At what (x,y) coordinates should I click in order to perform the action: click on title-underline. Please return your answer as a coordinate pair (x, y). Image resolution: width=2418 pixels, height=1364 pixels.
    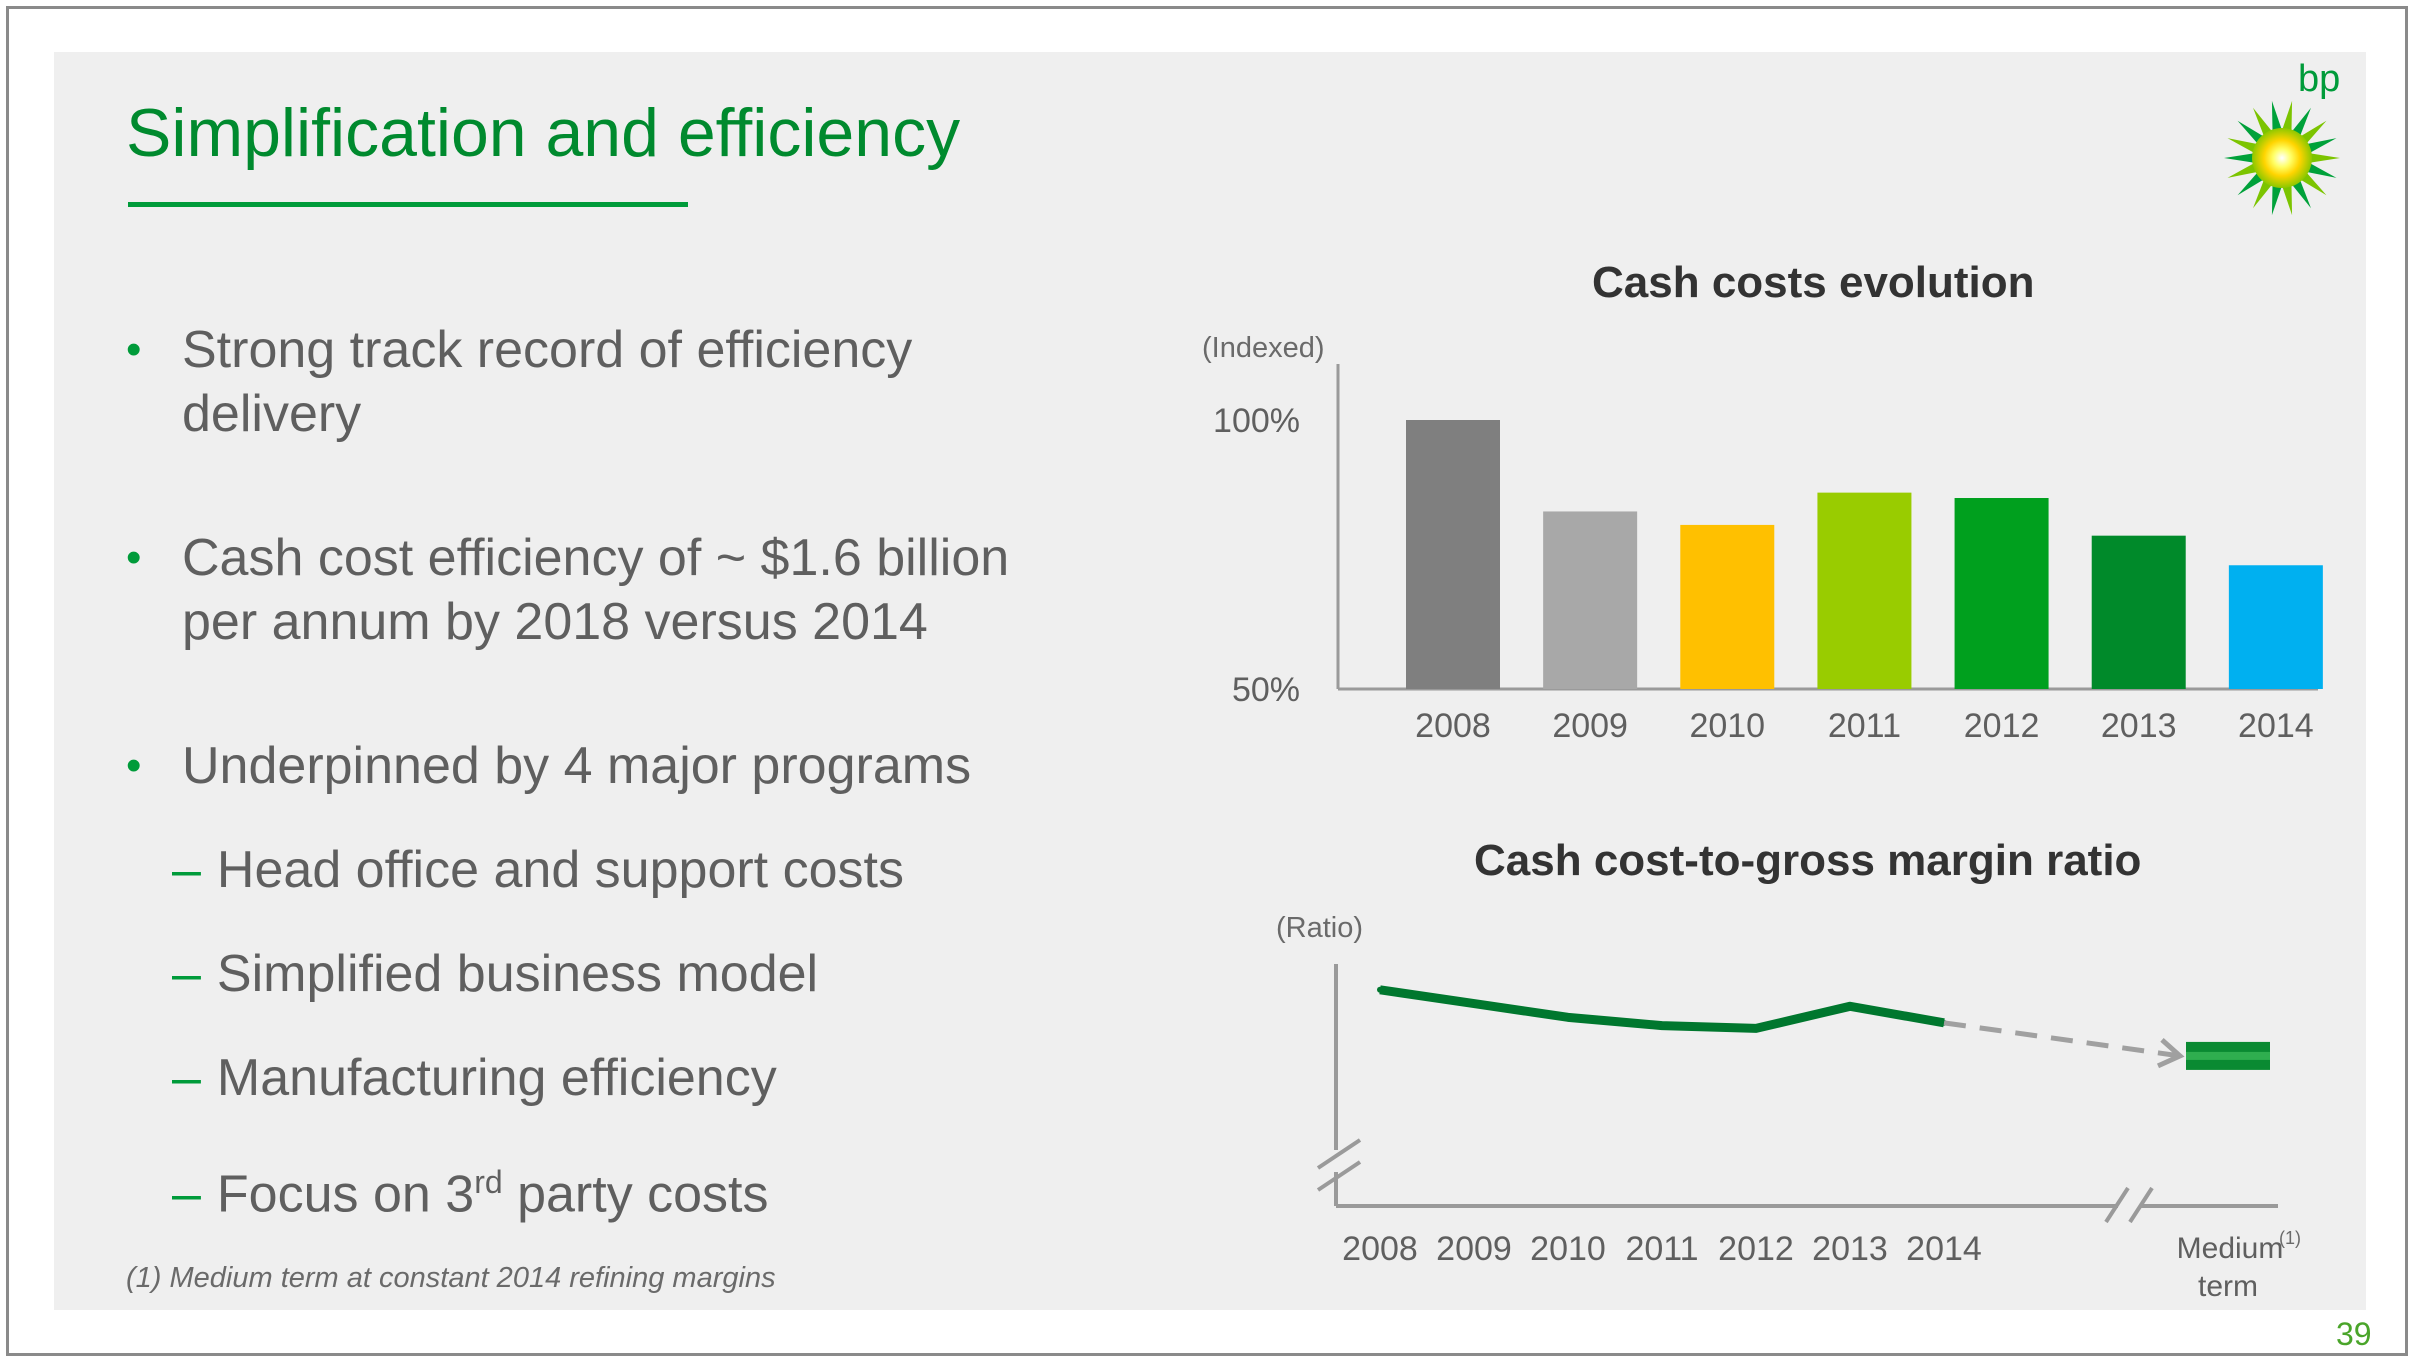
    Looking at the image, I should click on (408, 204).